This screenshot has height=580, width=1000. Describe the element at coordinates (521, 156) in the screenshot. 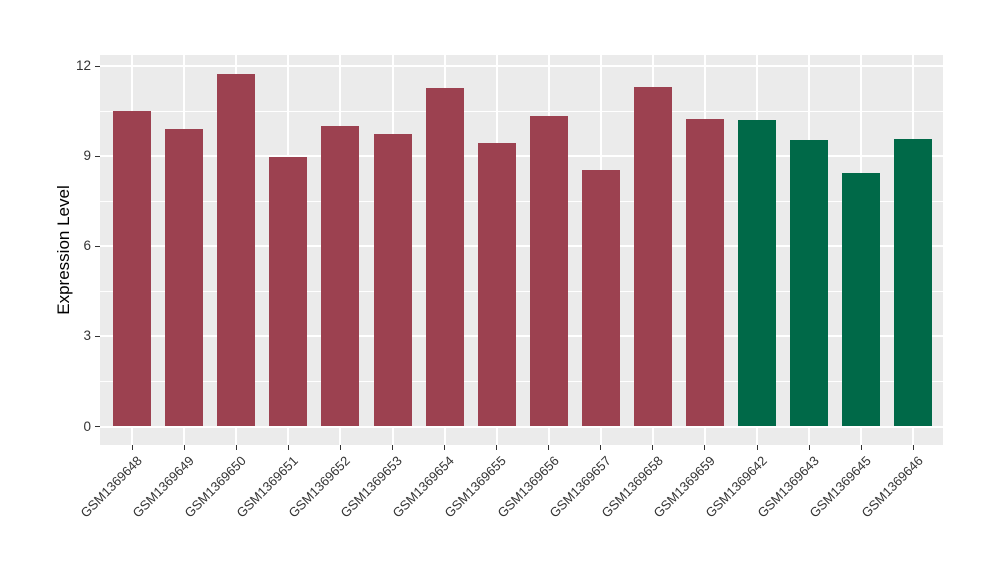

I see `gridline-major-y9` at that location.